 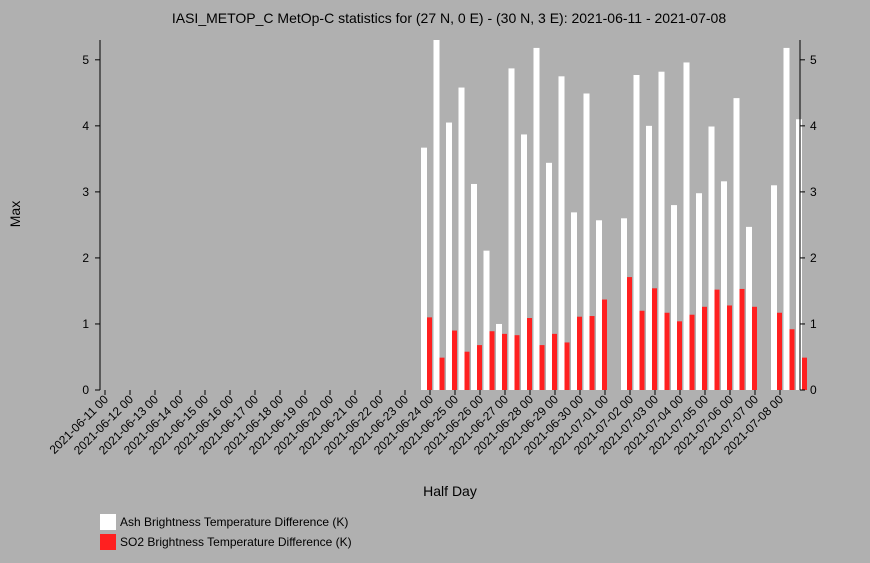 I want to click on y-tick-label-left: 4, so click(x=85, y=126).